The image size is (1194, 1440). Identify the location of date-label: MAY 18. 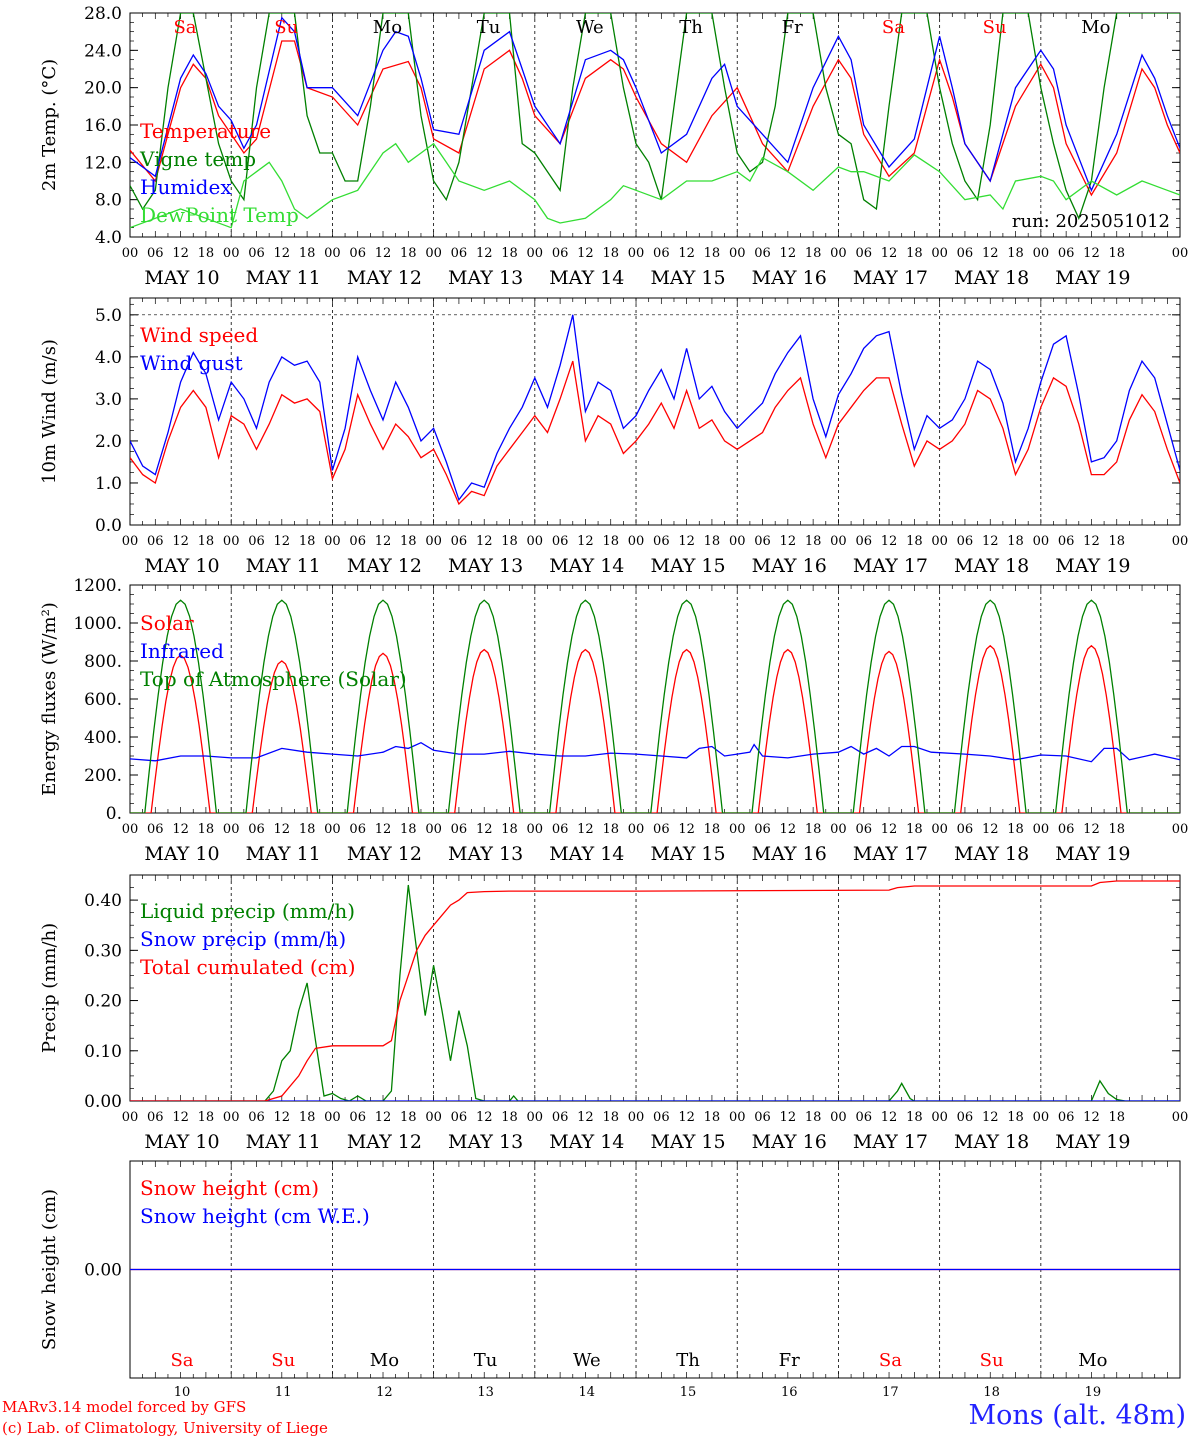
(991, 1142).